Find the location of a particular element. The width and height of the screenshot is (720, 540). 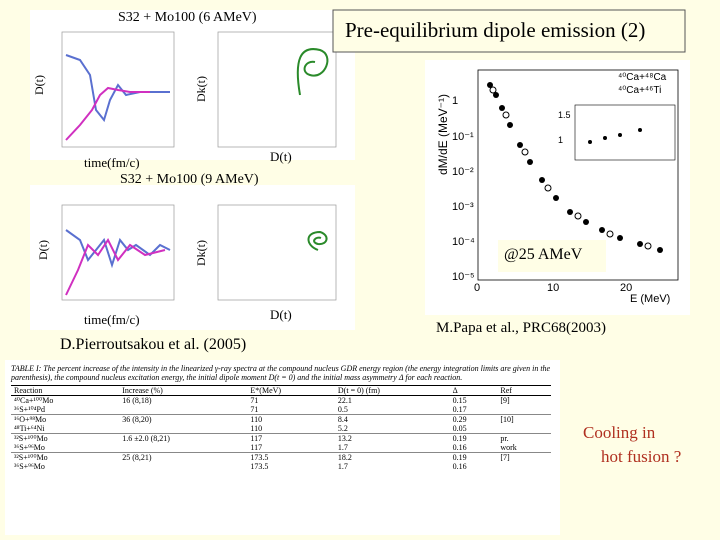

table-row: ³²S+¹⁰⁰Mo 1.6 ±2.0 (8,21) 117 13.2 0.19 pr. is located at coordinates (281, 438).